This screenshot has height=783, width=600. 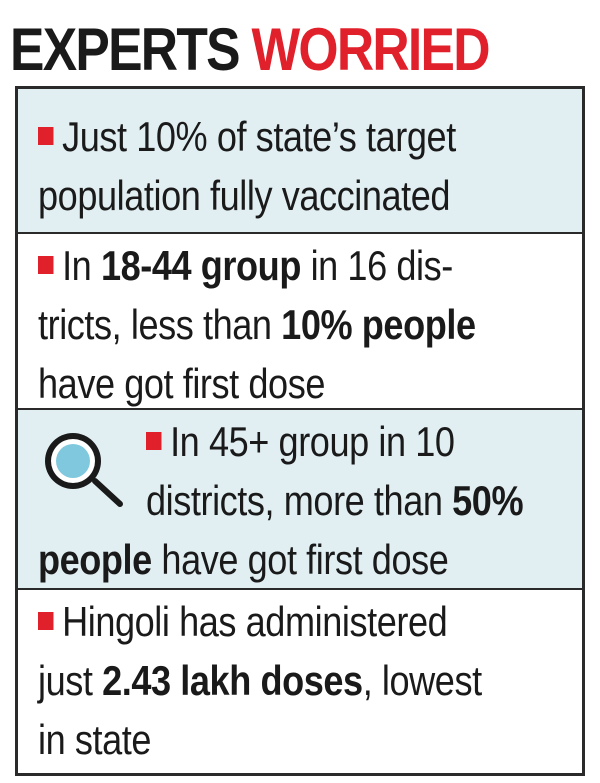 I want to click on fact-item-3-line-1: In 45+ group in 10, so click(x=364, y=441).